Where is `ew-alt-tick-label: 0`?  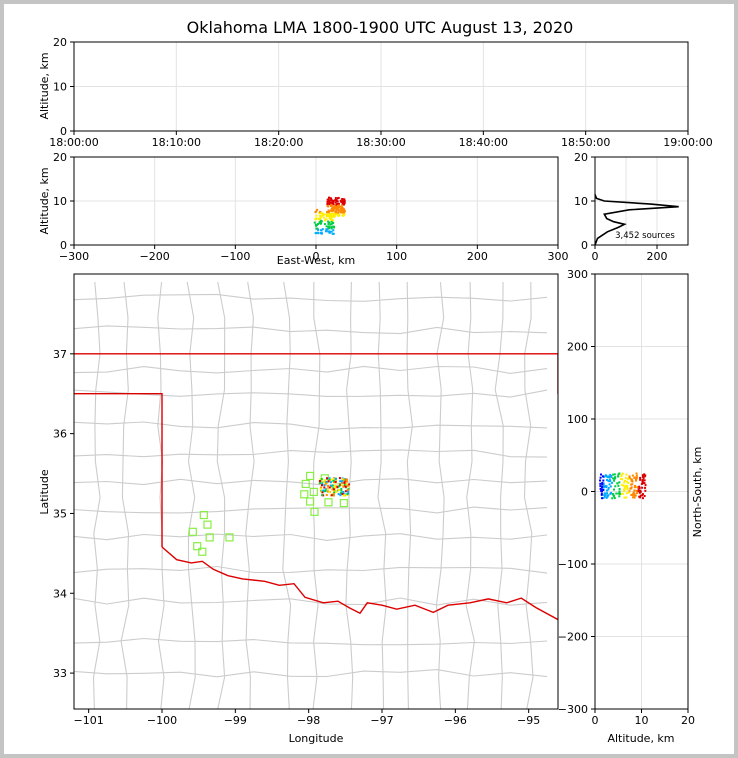
ew-alt-tick-label: 0 is located at coordinates (63, 245).